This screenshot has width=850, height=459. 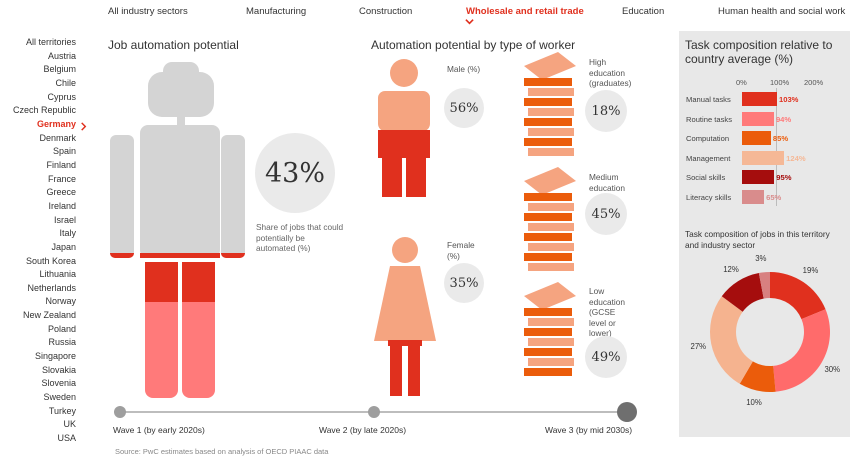 I want to click on robot-right-arm, so click(x=233, y=196).